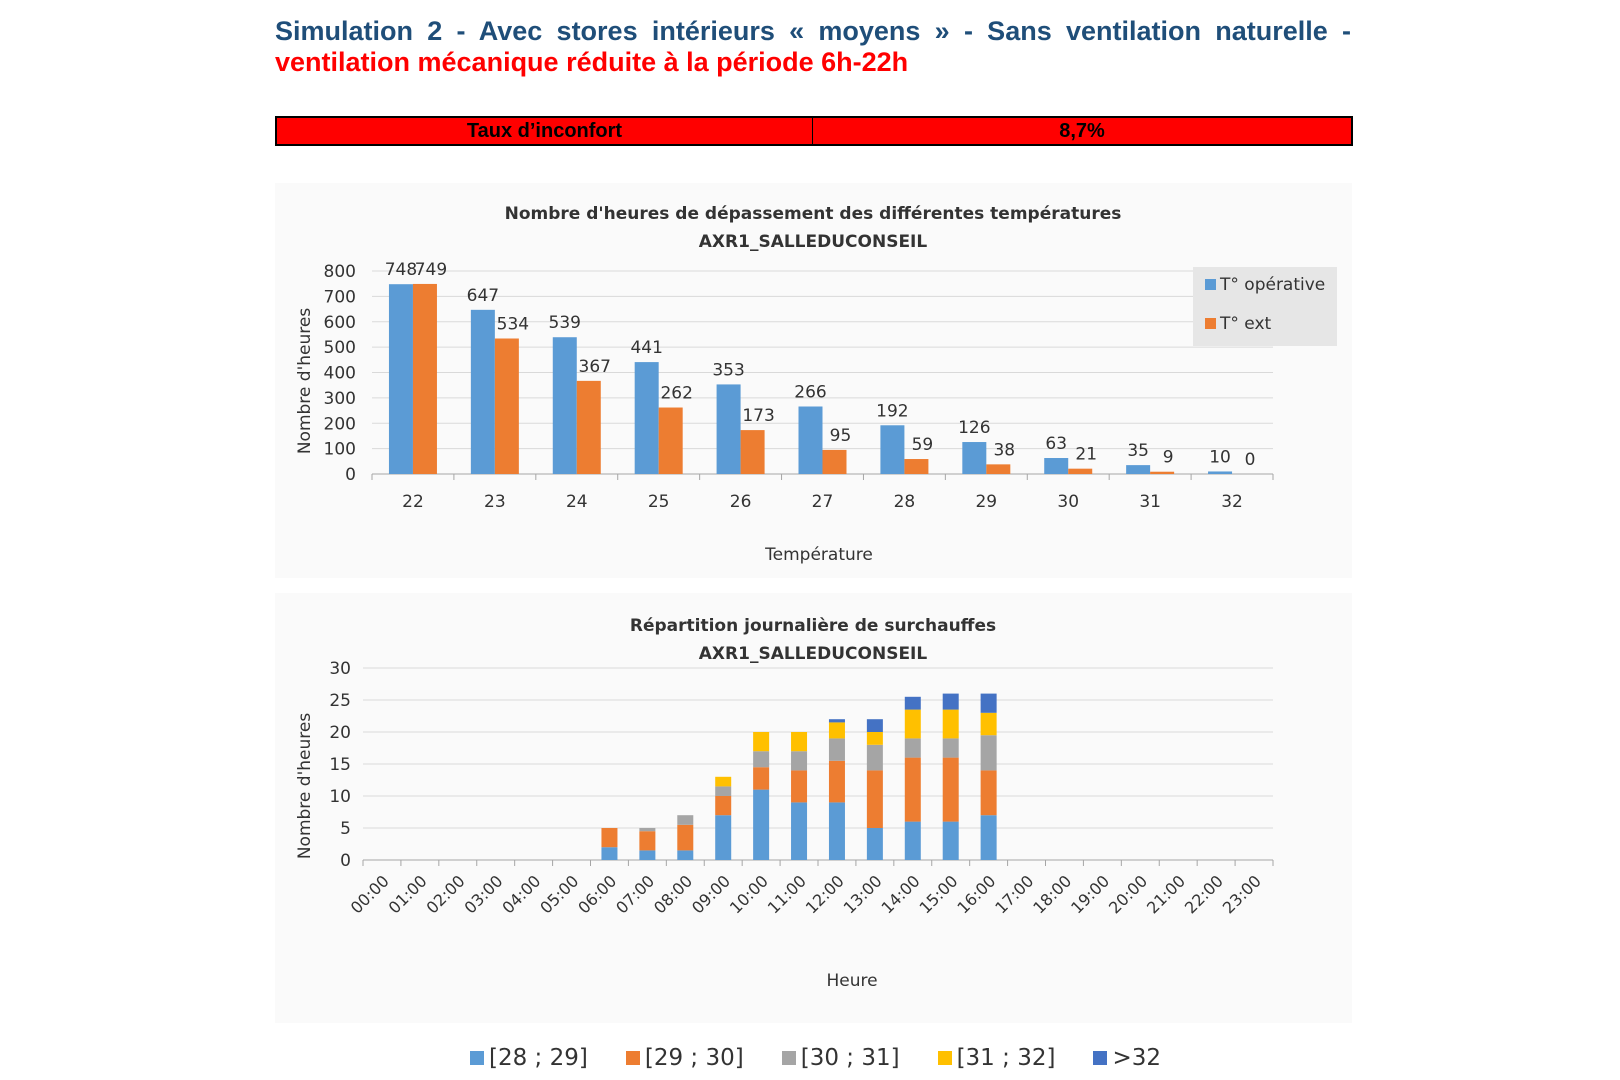 This screenshot has height=1080, width=1620. Describe the element at coordinates (813, 626) in the screenshot. I see `chart-title: Répartition journalière de surchauffes` at that location.